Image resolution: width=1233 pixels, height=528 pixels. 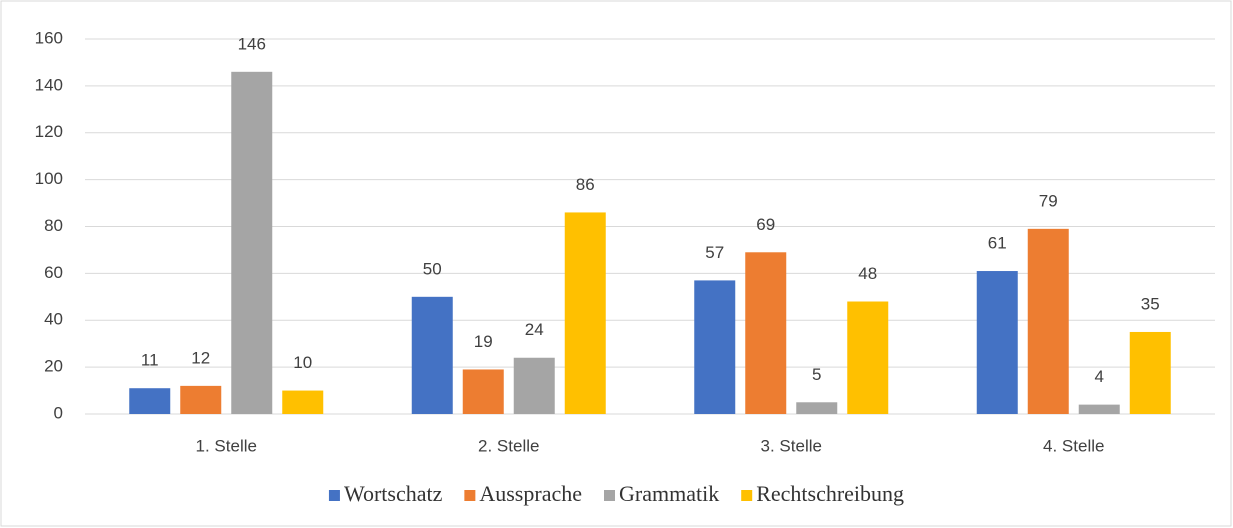 I want to click on x-tick-label: 2. Stelle, so click(x=508, y=445).